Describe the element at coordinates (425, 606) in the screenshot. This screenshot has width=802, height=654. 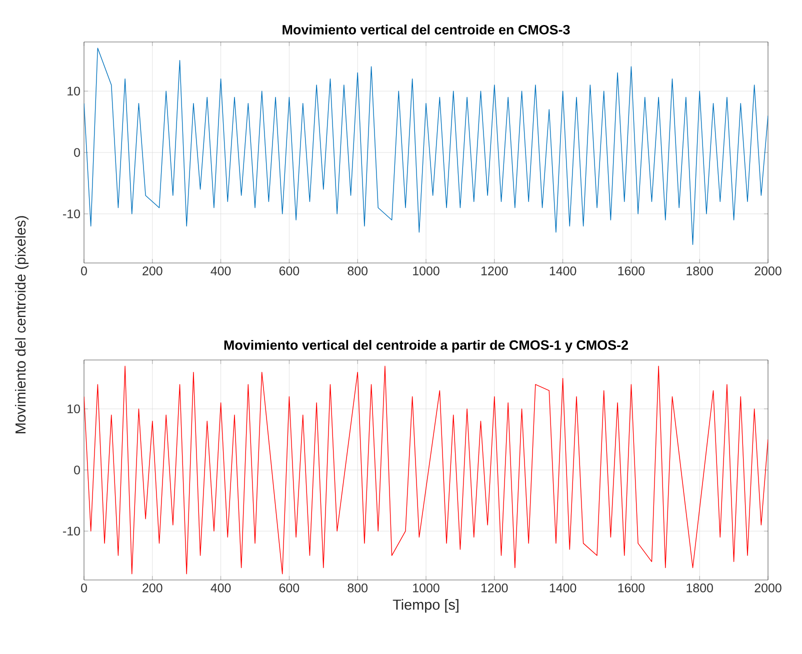
I see `x-axis-title: Tiempo [s]` at that location.